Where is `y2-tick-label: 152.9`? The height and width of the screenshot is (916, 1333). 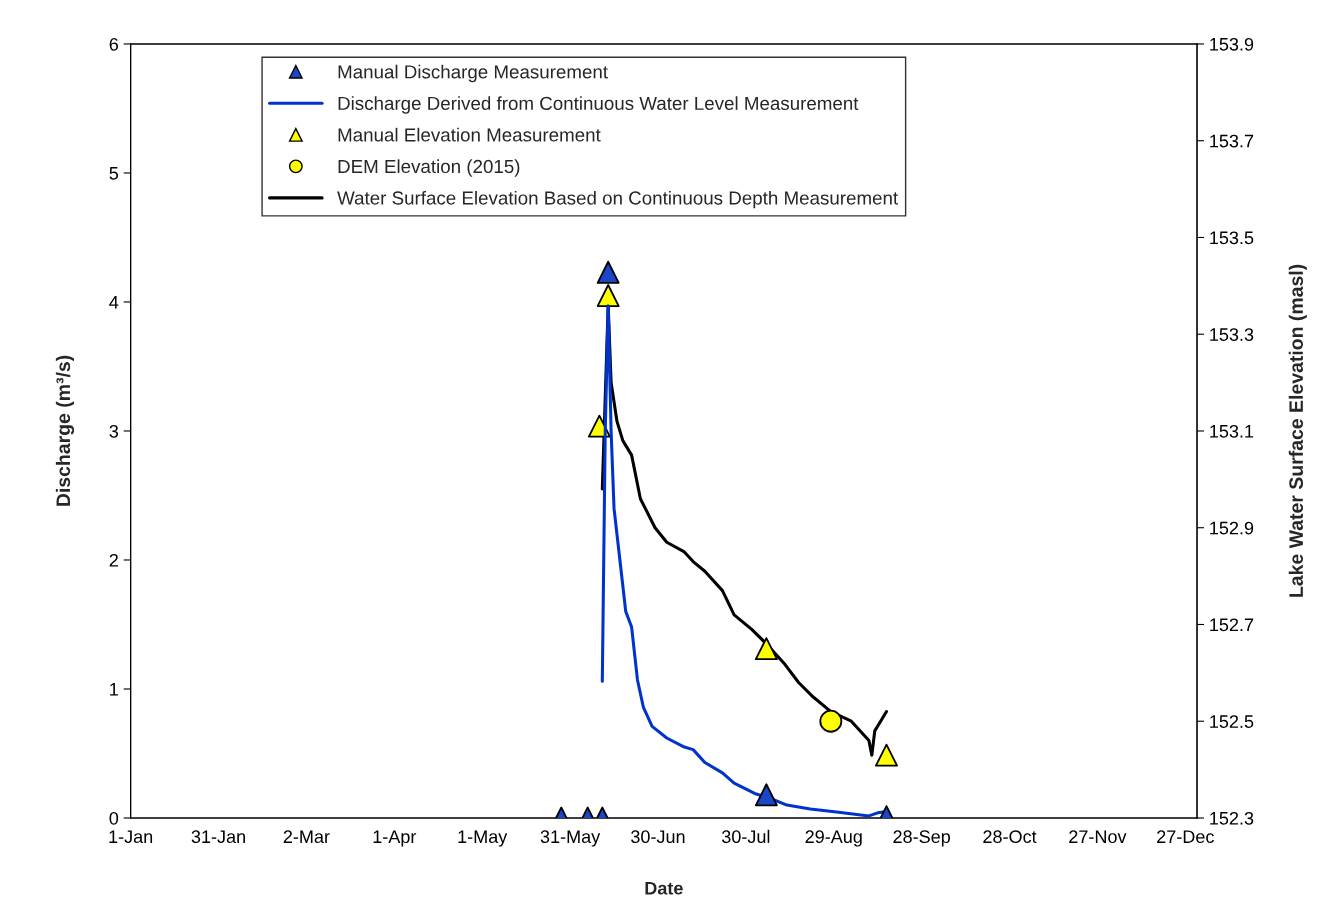 y2-tick-label: 152.9 is located at coordinates (1232, 528).